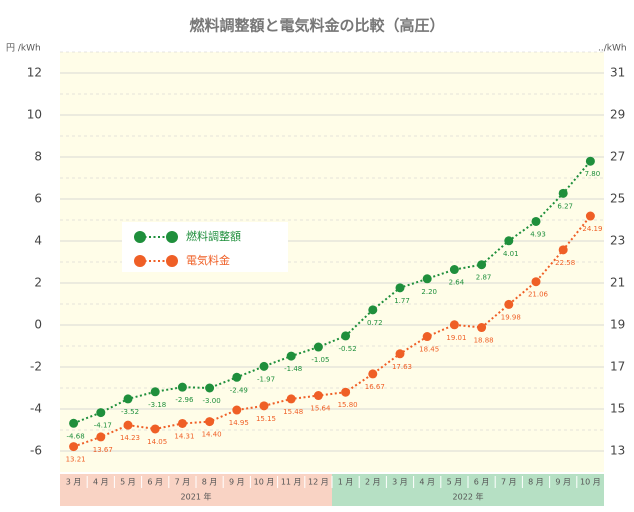 The image size is (634, 512). I want to click on legend-box, so click(205, 247).